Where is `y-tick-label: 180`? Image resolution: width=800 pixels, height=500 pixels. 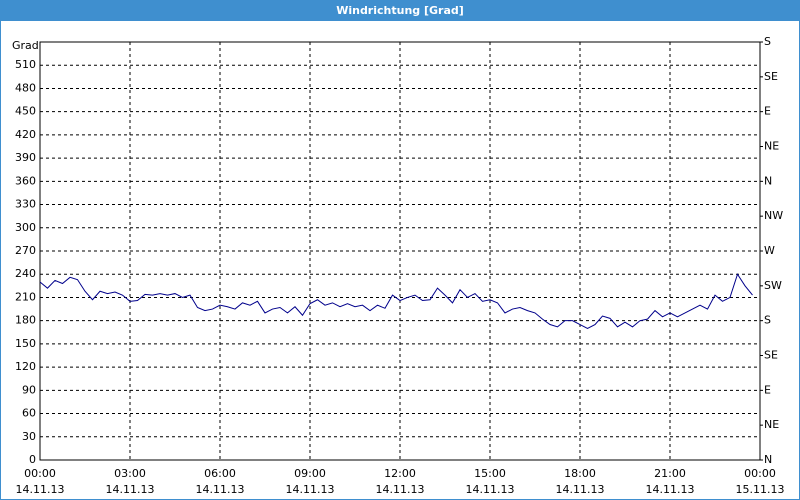 y-tick-label: 180 is located at coordinates (25, 320).